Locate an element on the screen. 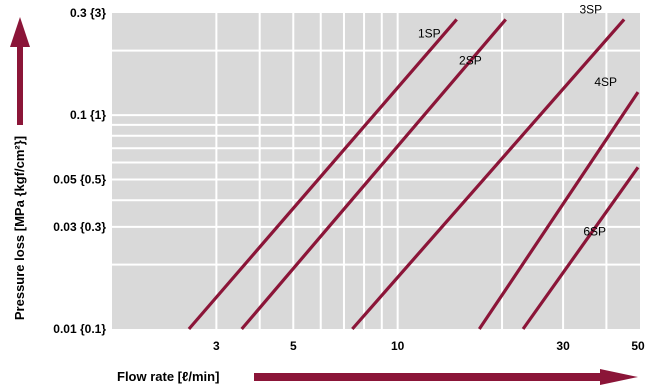 The image size is (649, 385). x-tick-label: 5 is located at coordinates (293, 346).